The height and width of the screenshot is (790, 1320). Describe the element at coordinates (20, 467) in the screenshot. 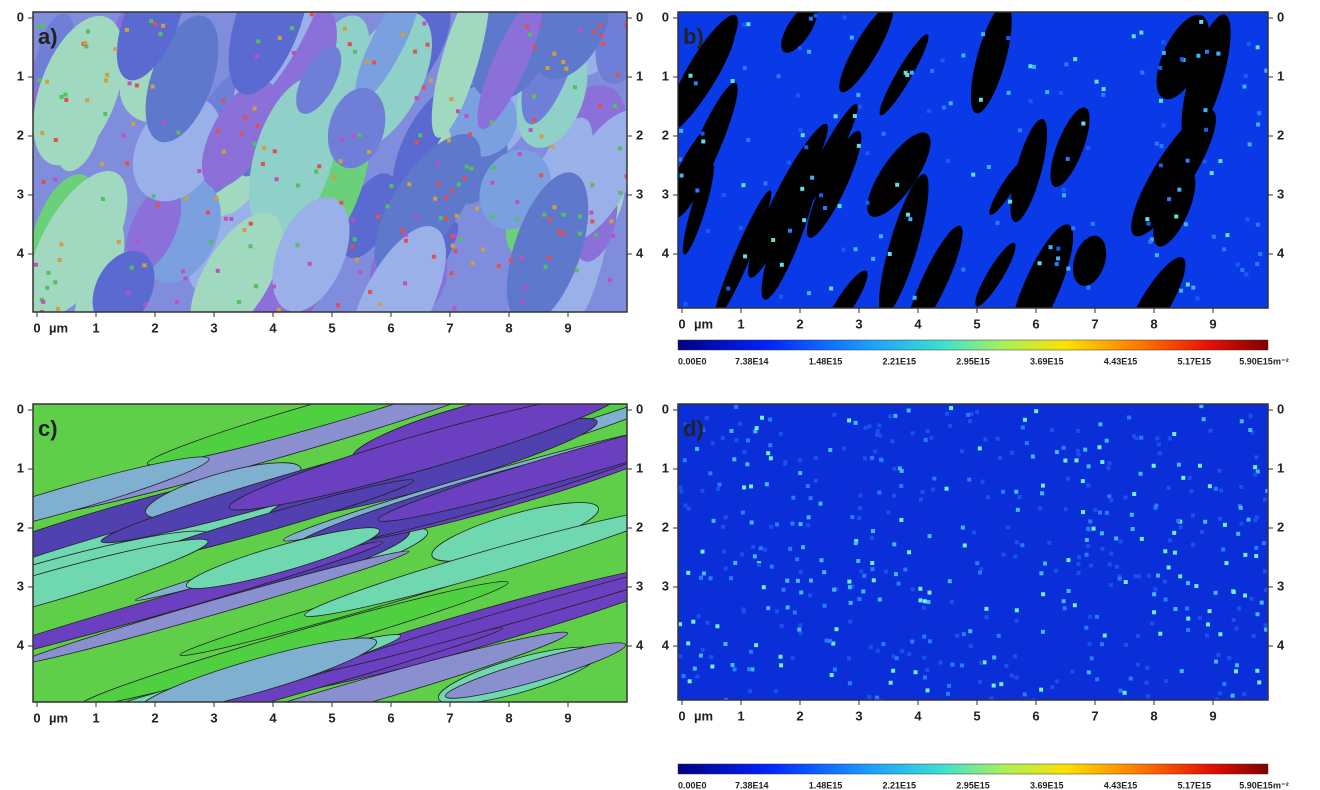

I see `y-tick-label: 1` at that location.